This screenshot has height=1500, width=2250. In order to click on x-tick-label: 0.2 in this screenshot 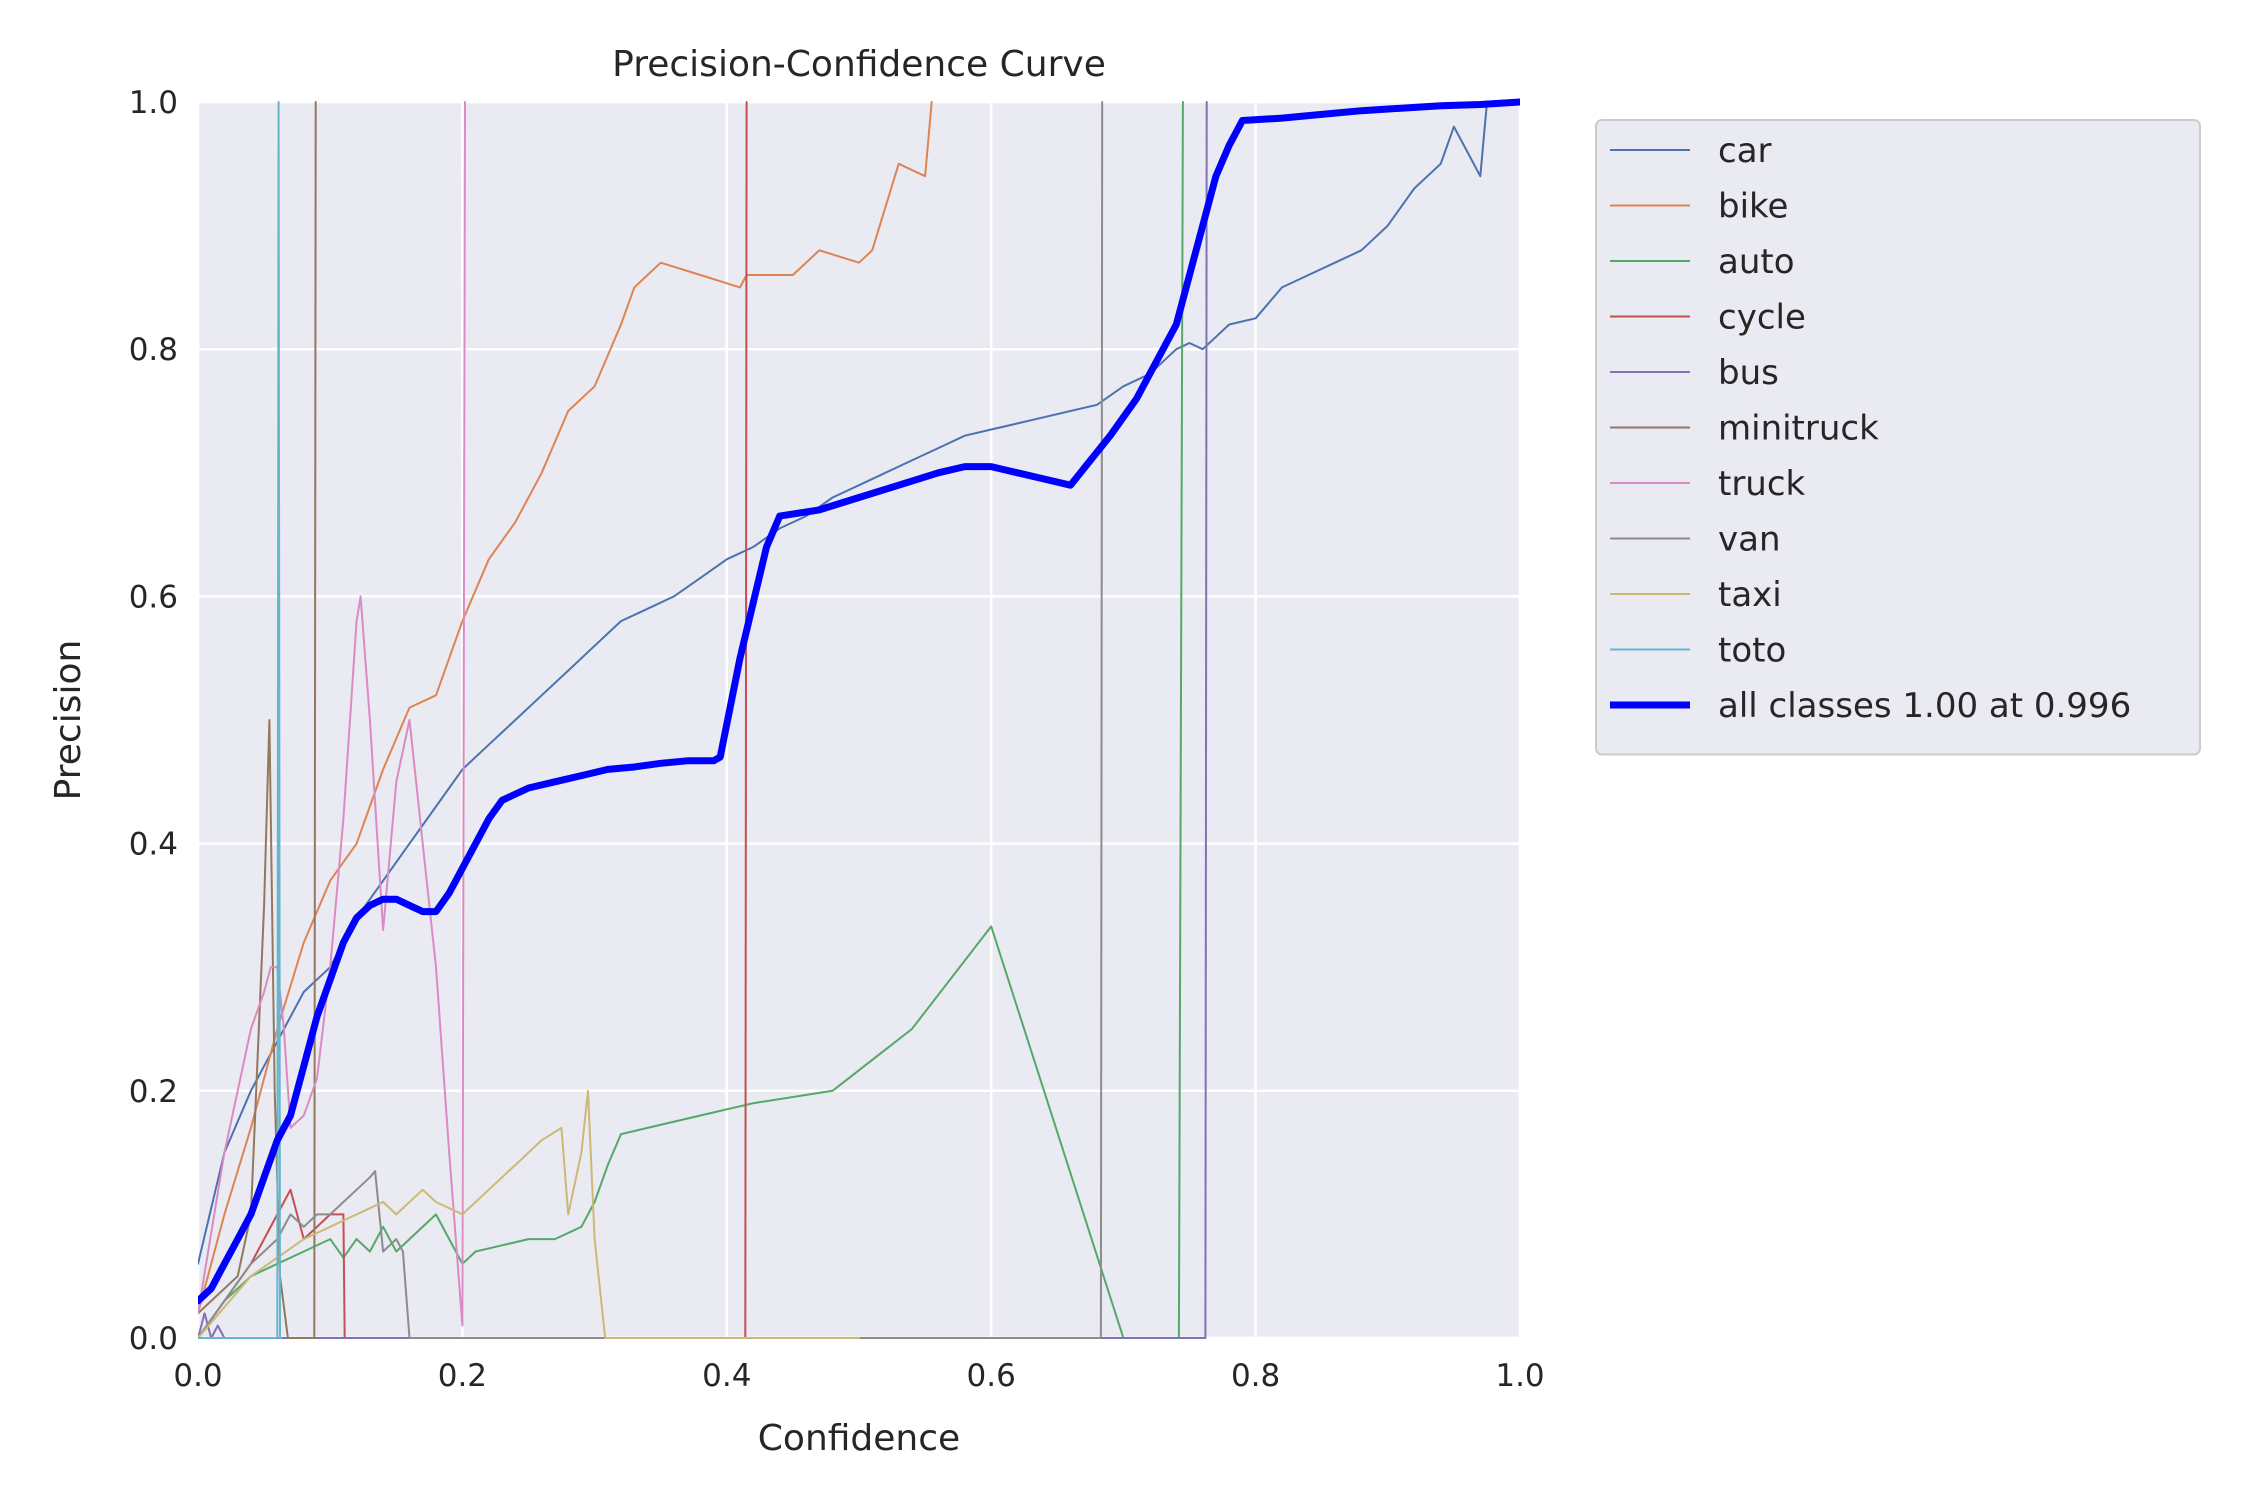, I will do `click(462, 1376)`.